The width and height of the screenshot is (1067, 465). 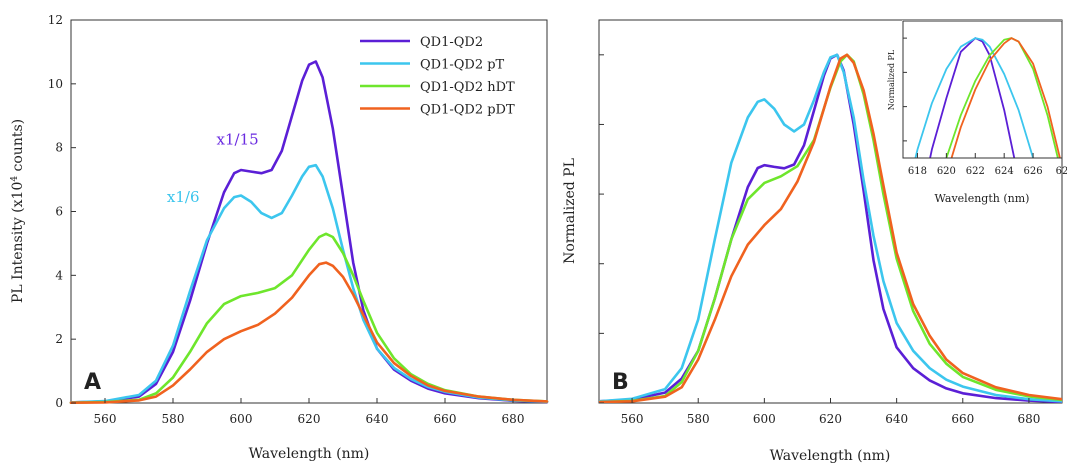 What do you see at coordinates (698, 419) in the screenshot?
I see `panel-b-x-tick-label: 580` at bounding box center [698, 419].